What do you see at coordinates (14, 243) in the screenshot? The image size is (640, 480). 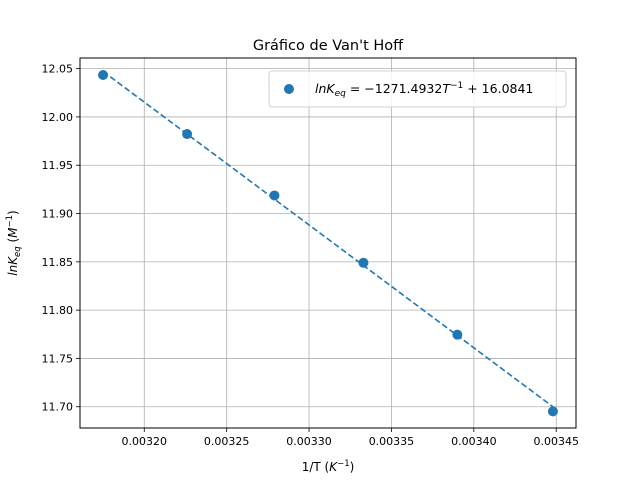 I see `y-axis-label: lnKeq (M−1)` at bounding box center [14, 243].